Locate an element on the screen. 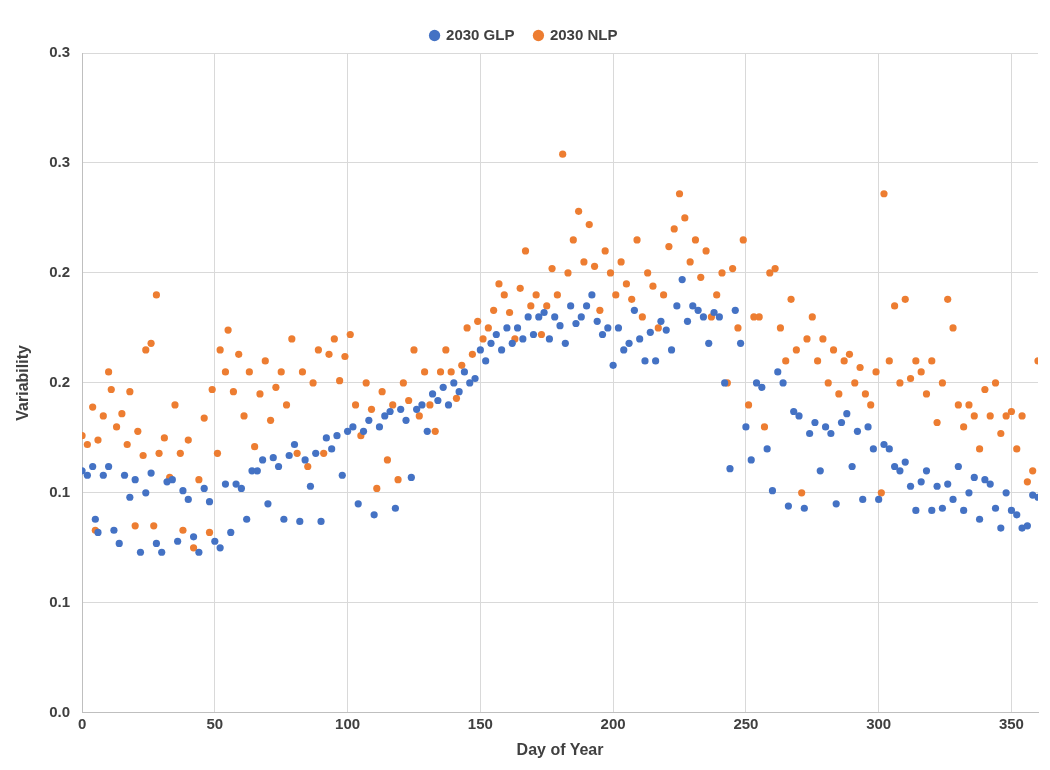 Image resolution: width=1050 pixels, height=770 pixels. x-axis-title: Day of Year is located at coordinates (560, 749).